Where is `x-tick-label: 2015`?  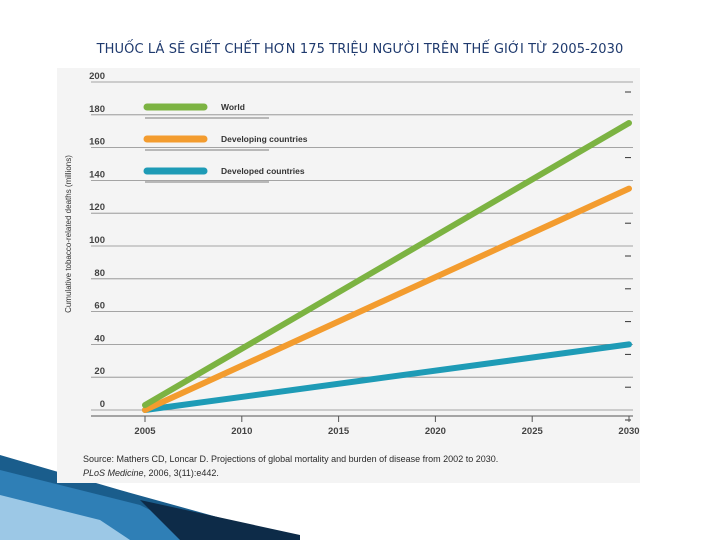 x-tick-label: 2015 is located at coordinates (339, 431).